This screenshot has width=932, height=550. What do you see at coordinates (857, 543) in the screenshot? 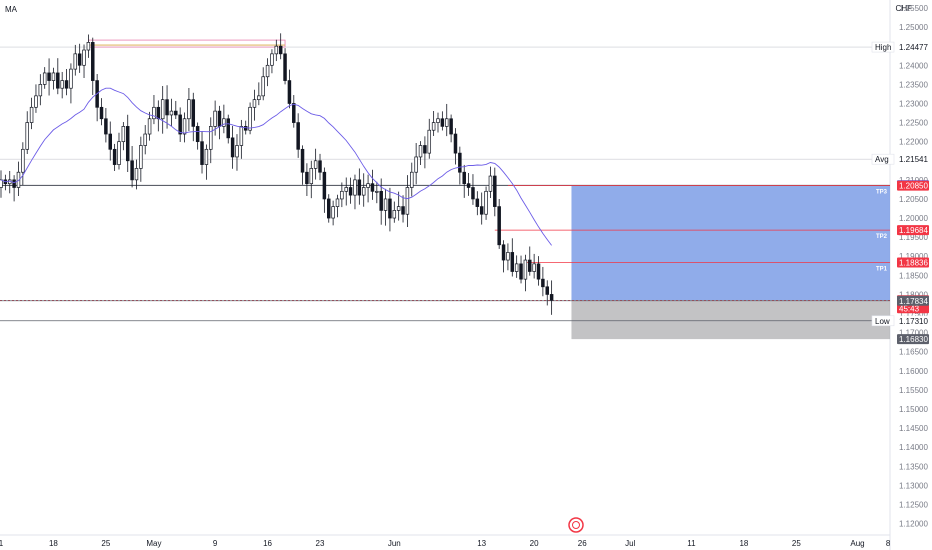
I see `date-tick-label: Aug` at bounding box center [857, 543].